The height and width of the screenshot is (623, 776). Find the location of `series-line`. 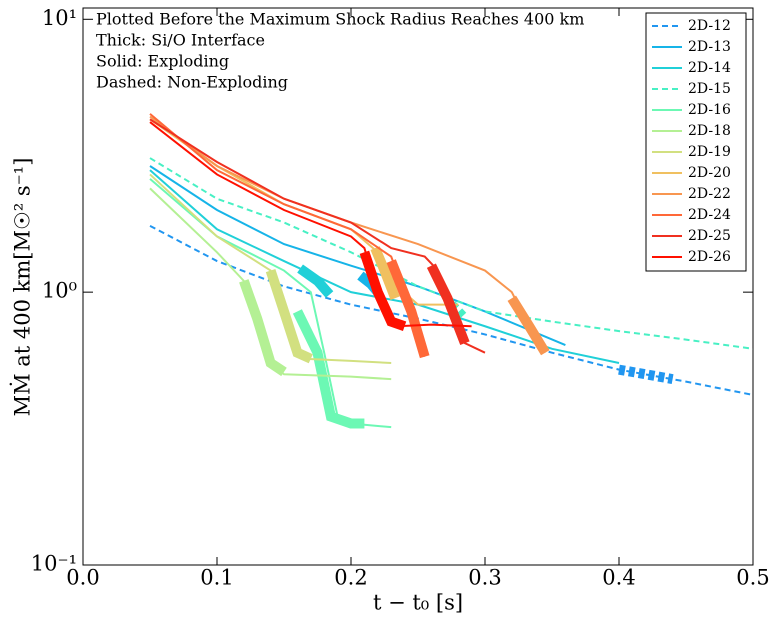

series-line is located at coordinates (270, 303).